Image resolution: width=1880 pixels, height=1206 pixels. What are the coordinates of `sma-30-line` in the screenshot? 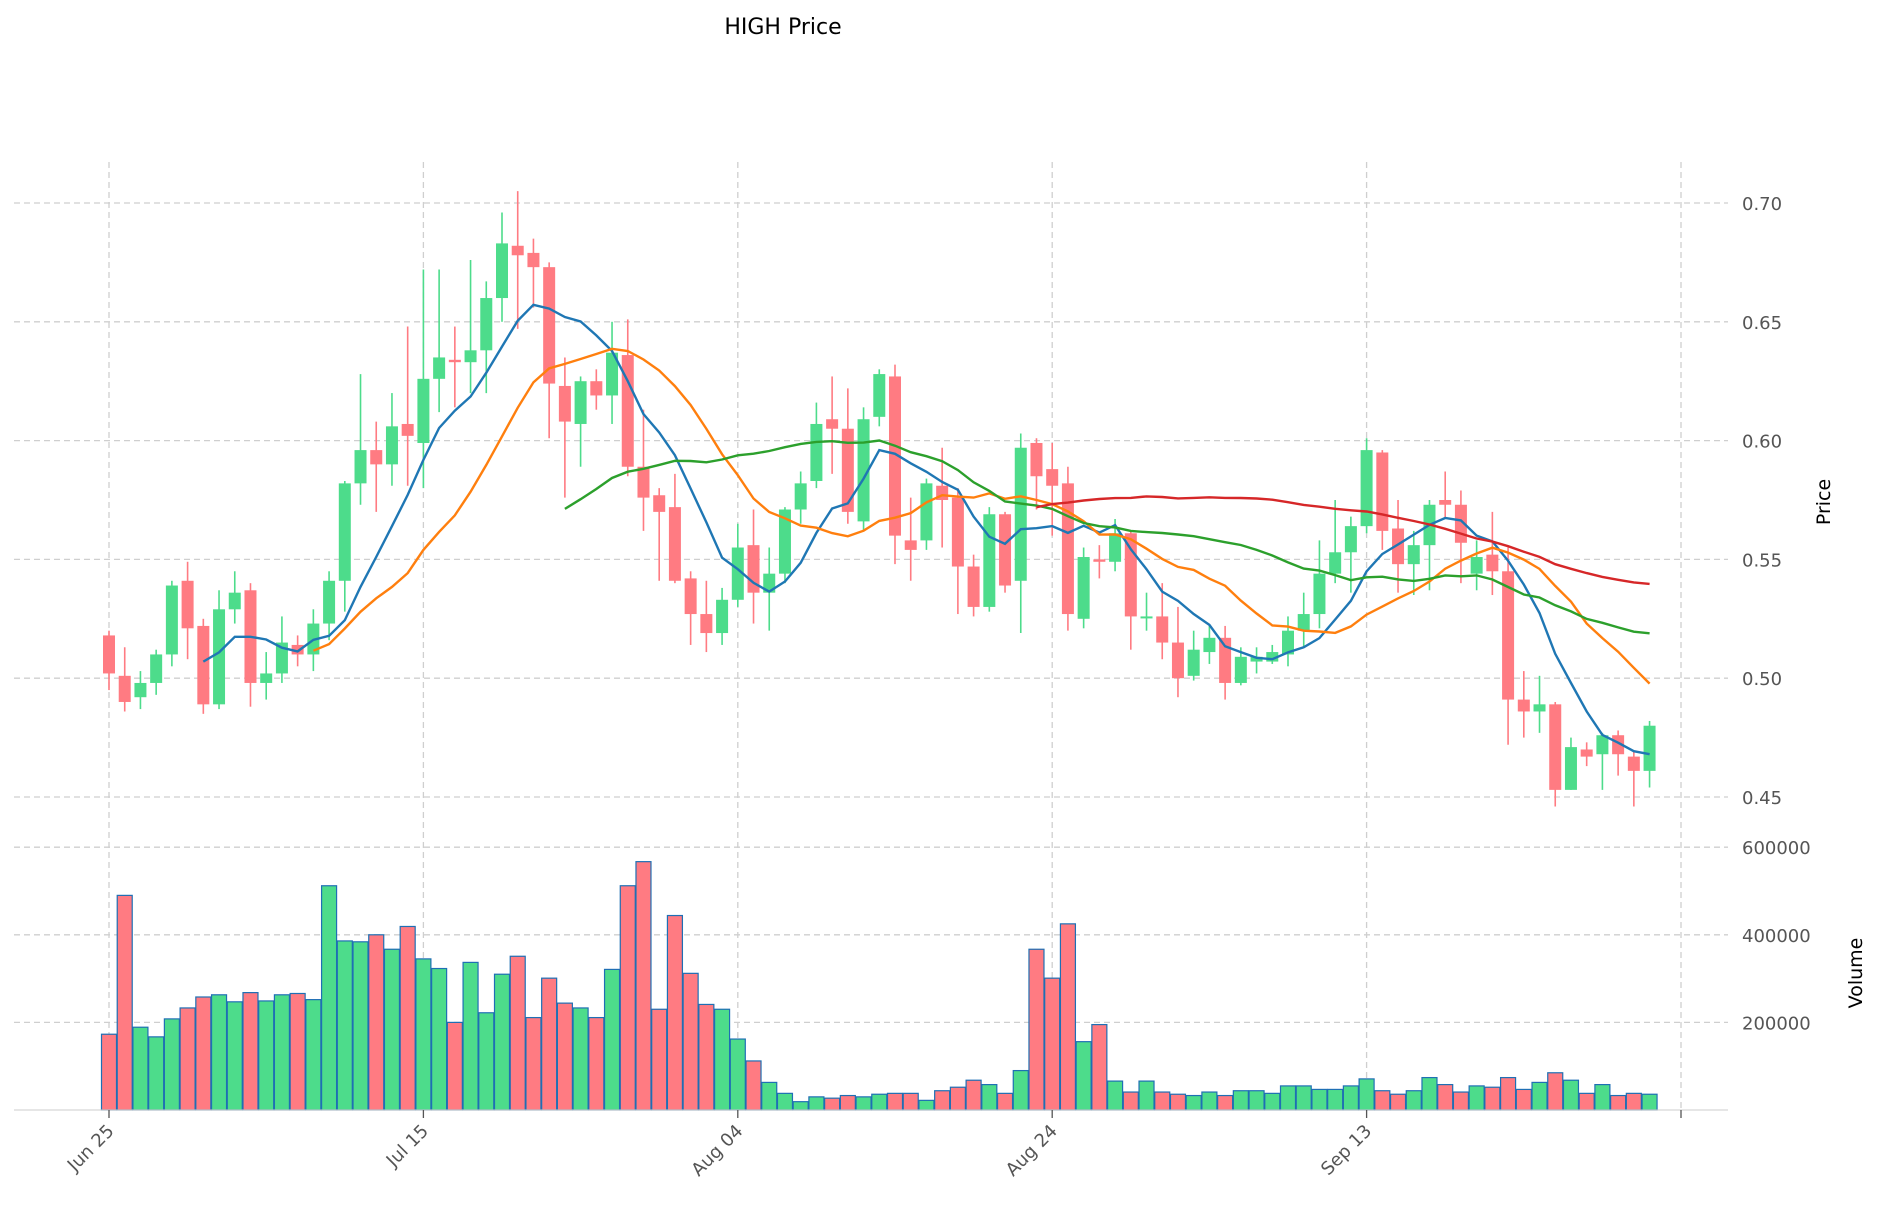 It's located at (1107, 537).